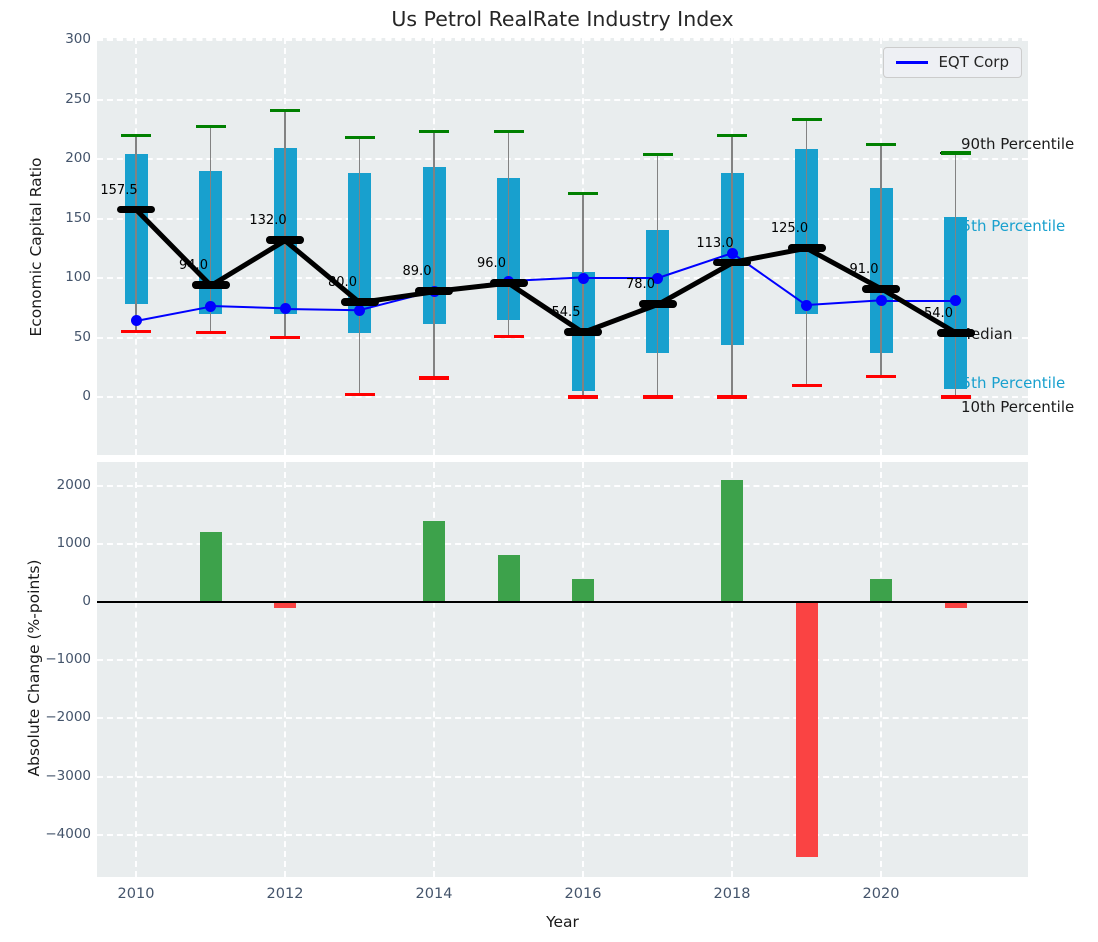 This screenshot has height=942, width=1098. What do you see at coordinates (881, 894) in the screenshot?
I see `x-tick-label: 2020` at bounding box center [881, 894].